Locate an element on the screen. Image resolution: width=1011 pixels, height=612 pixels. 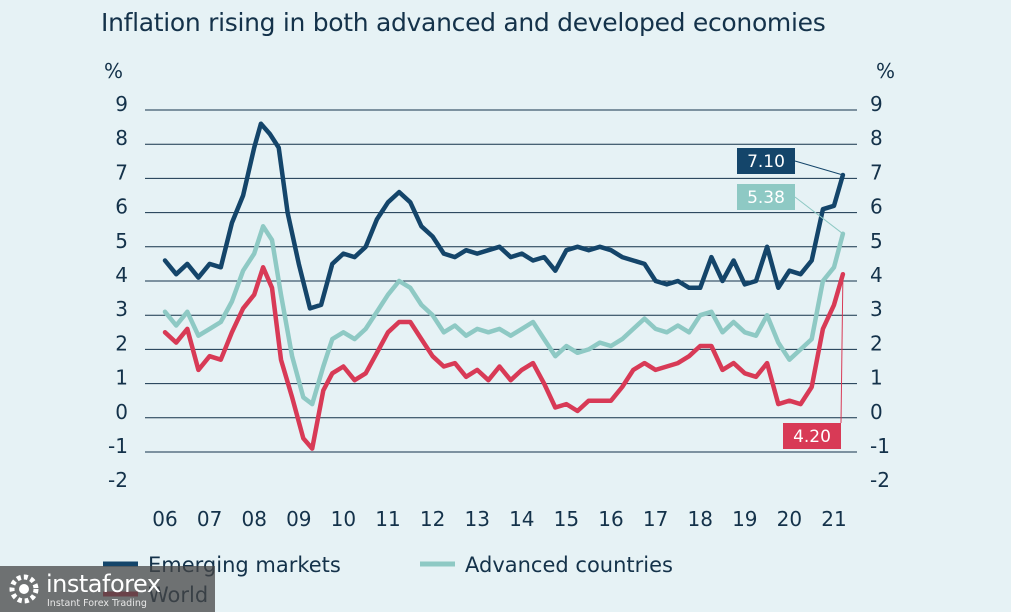
y-tick-label-right: -1 is located at coordinates (880, 446).